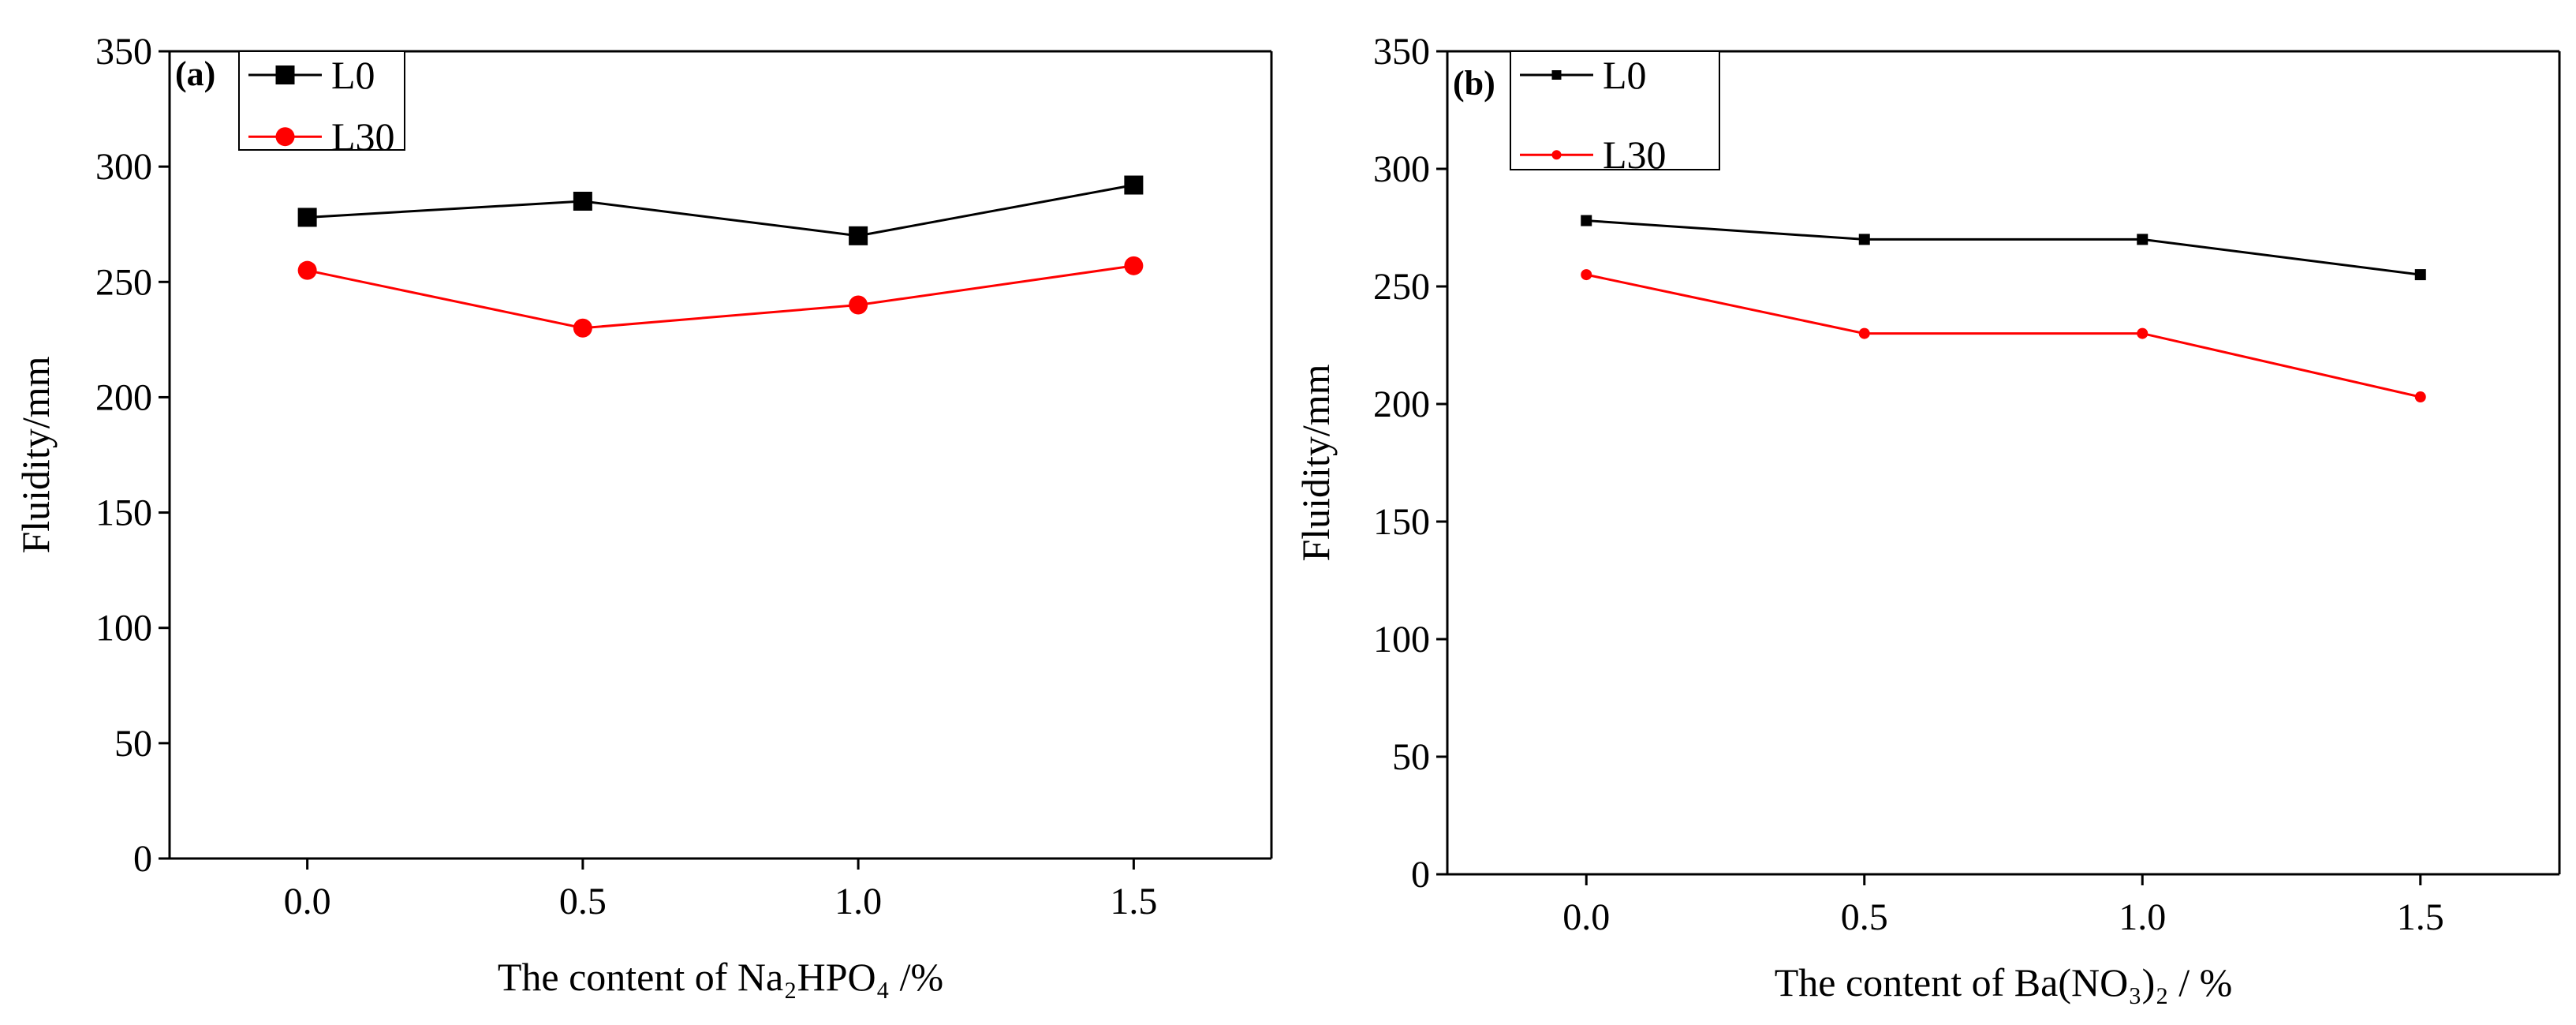  Describe the element at coordinates (2004, 982) in the screenshot. I see `x-axis-title: The content of Ba(NO₃)₂ / %` at that location.